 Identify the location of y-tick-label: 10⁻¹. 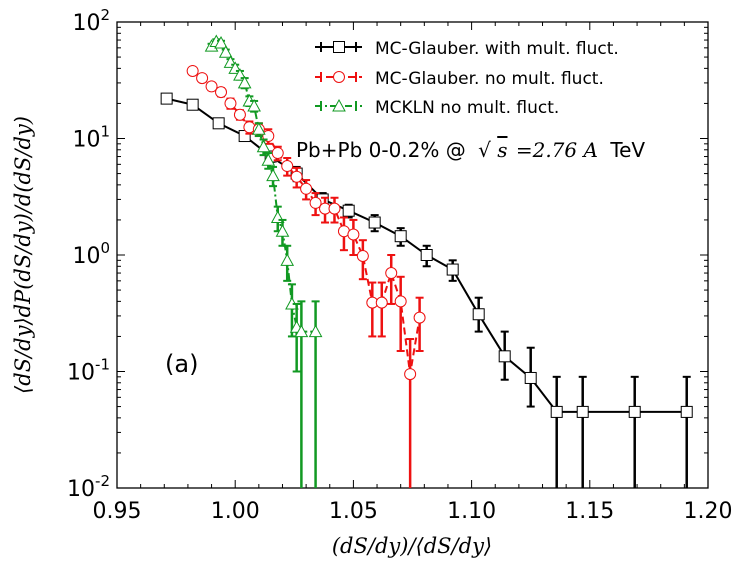
(88, 371).